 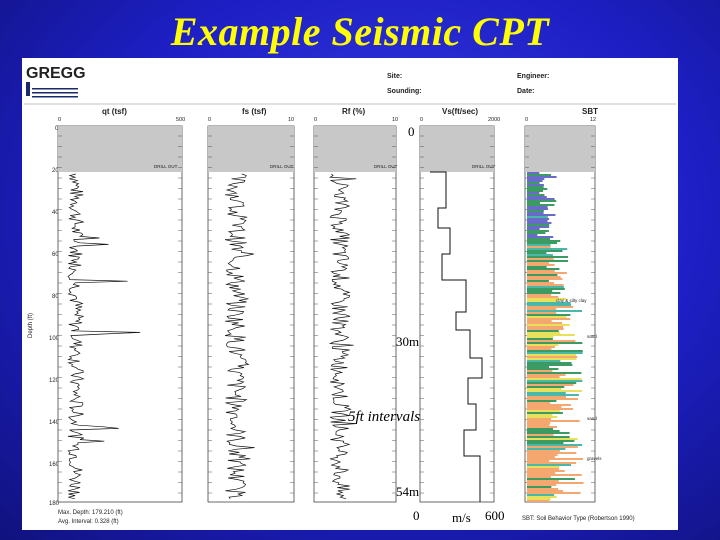 What do you see at coordinates (526, 120) in the screenshot?
I see `sbt-scale-min: 0` at bounding box center [526, 120].